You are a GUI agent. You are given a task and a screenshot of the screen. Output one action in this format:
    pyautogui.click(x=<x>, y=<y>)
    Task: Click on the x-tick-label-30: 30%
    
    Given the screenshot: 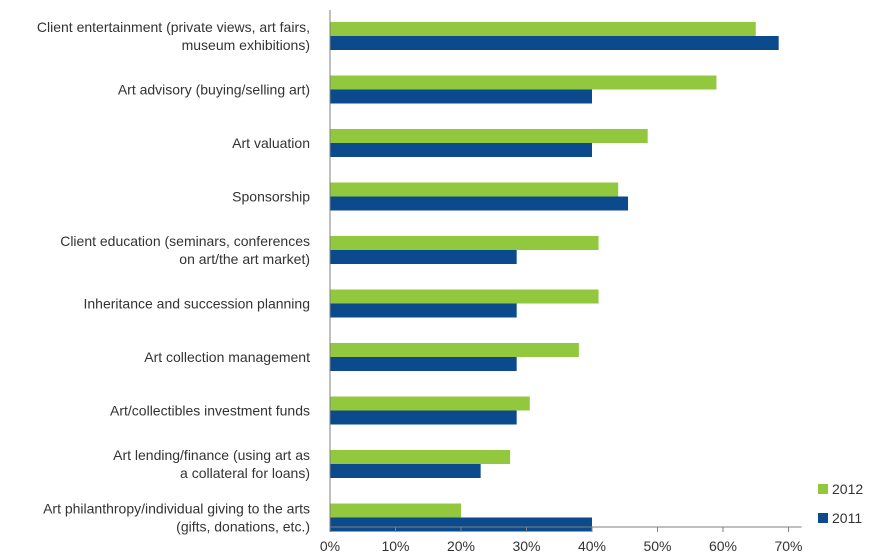 What is the action you would take?
    pyautogui.click(x=526, y=546)
    